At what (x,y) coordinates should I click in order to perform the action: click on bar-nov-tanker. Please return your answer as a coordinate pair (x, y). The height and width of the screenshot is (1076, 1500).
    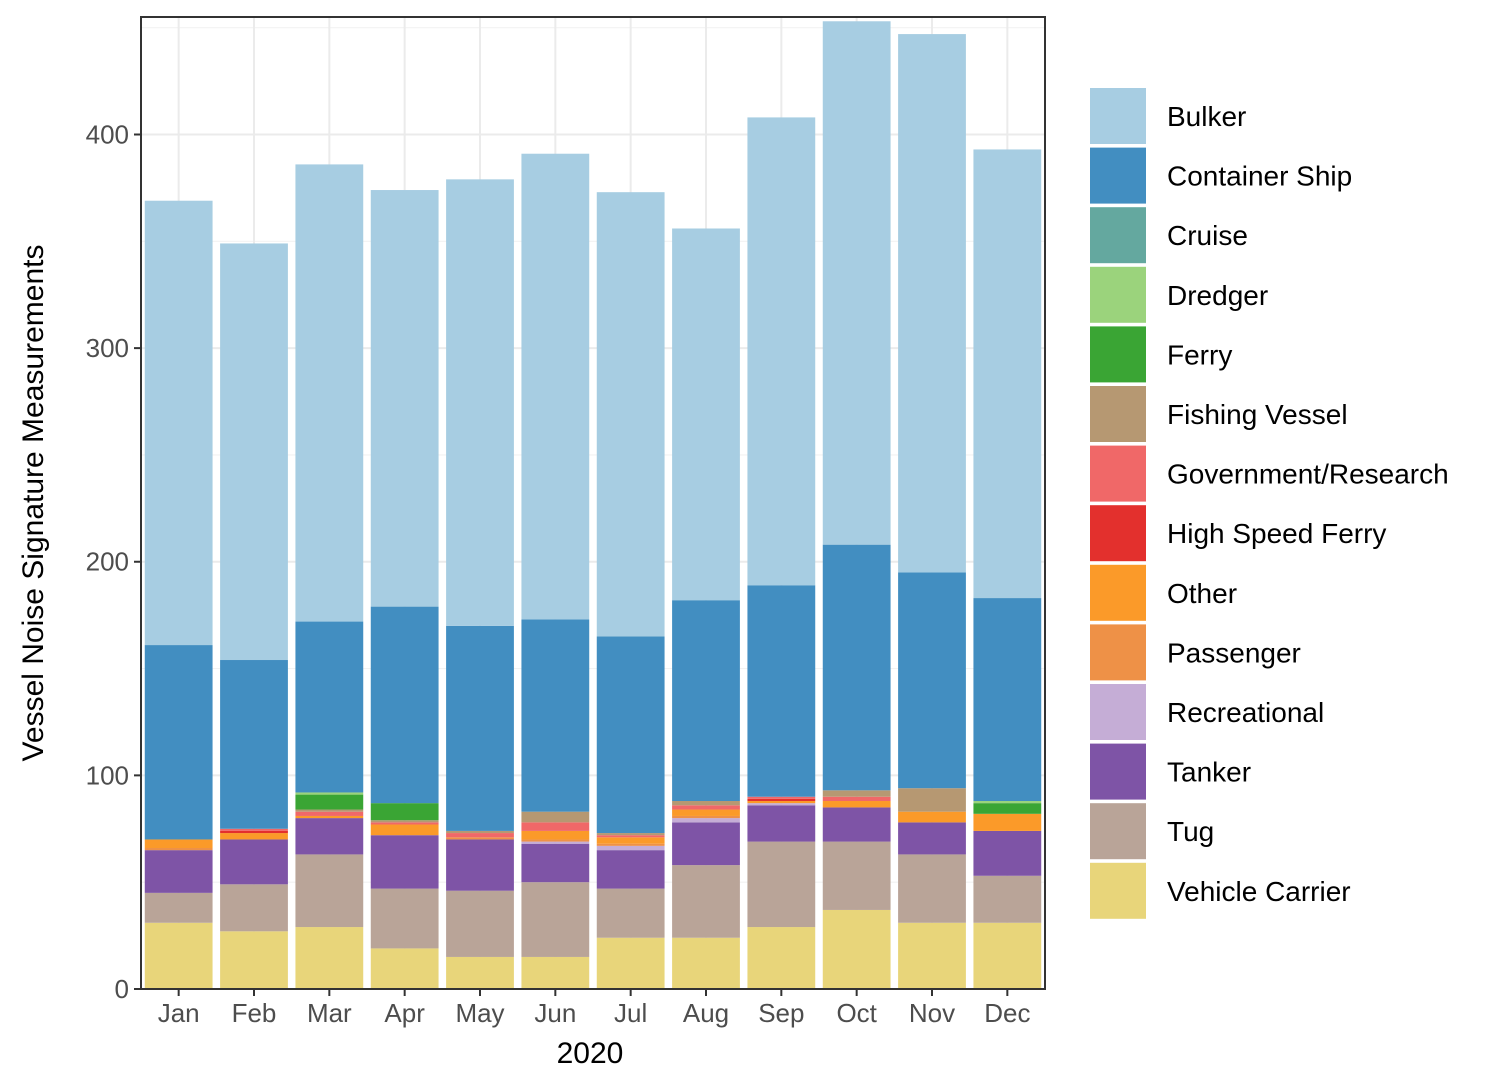
    Looking at the image, I should click on (932, 838).